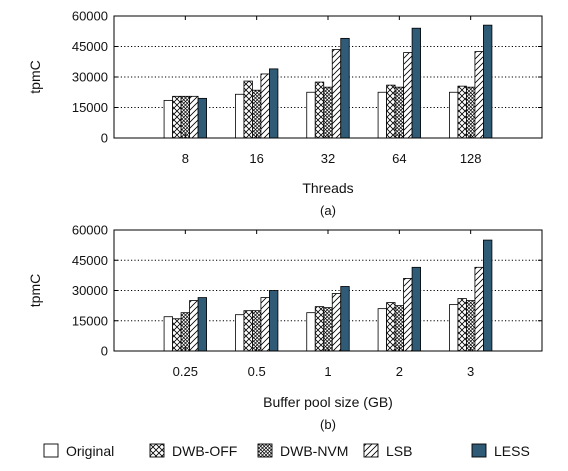 The height and width of the screenshot is (471, 568). Describe the element at coordinates (327, 188) in the screenshot. I see `x-axis-label: Threads` at that location.